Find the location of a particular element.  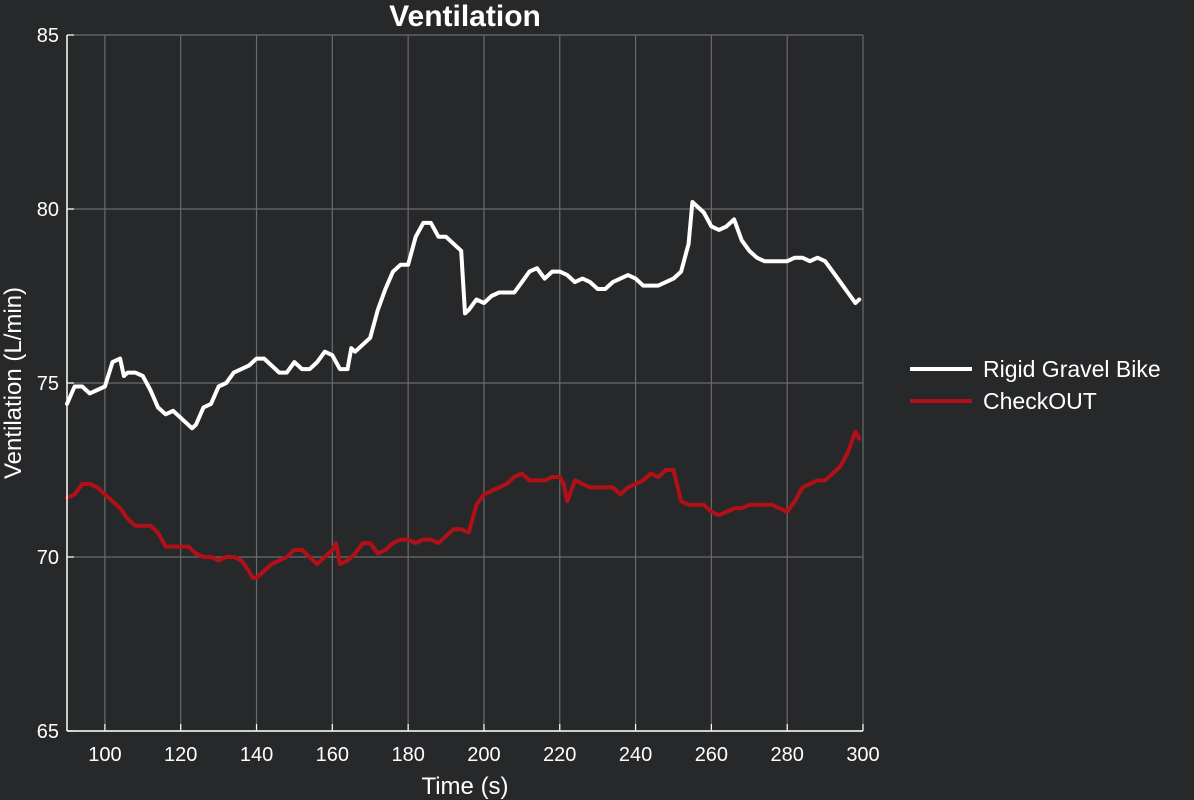

x-tick-label: 160 is located at coordinates (332, 755).